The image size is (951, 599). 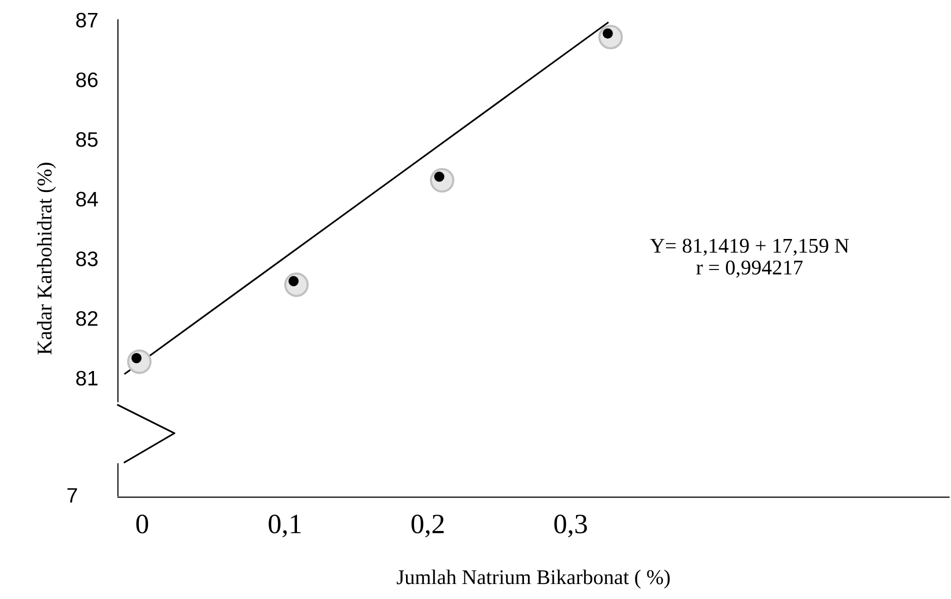 What do you see at coordinates (46, 258) in the screenshot?
I see `y-axis-title: Kadar Karbohidrat (%)` at bounding box center [46, 258].